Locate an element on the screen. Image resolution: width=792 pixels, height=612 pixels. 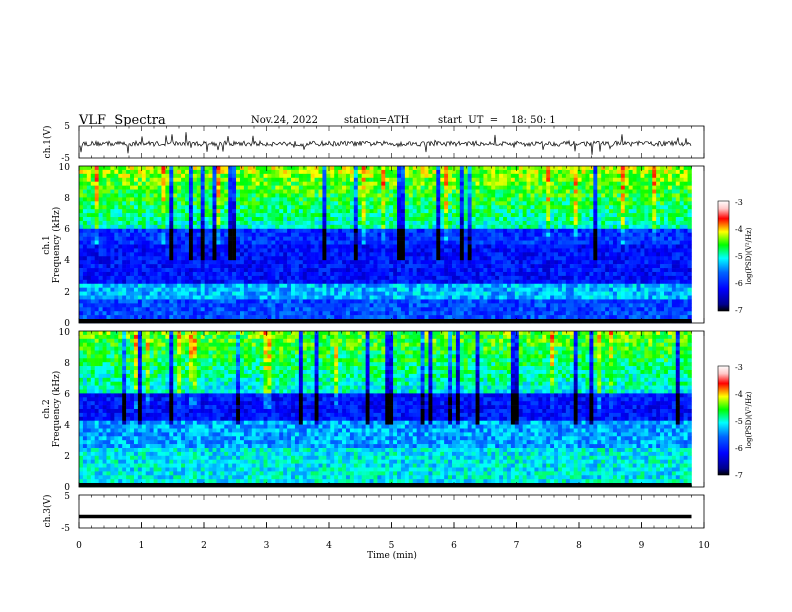
station-label: station=ATH is located at coordinates (377, 120).